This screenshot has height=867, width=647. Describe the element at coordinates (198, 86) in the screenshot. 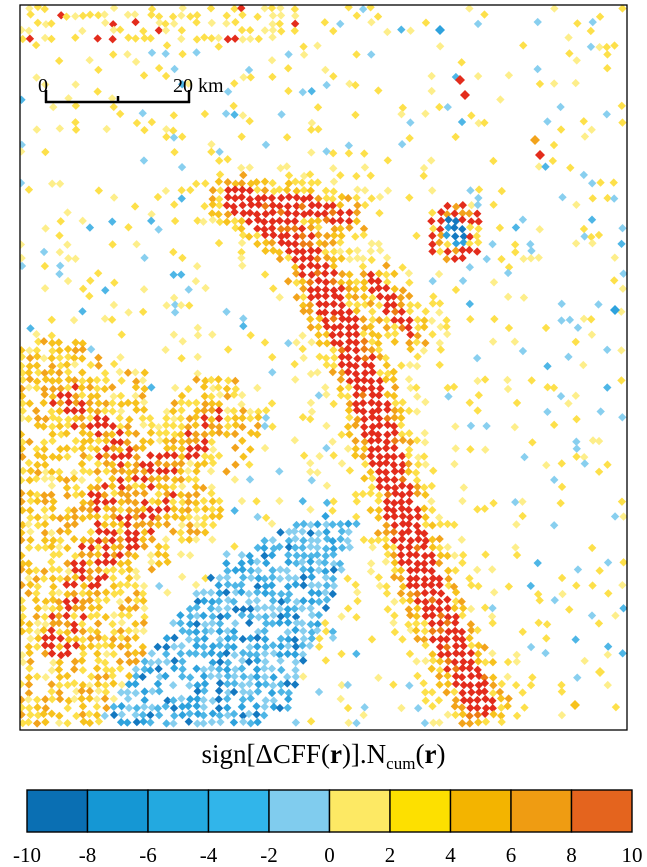

I see `scale-bar-end-label: 20 km` at that location.